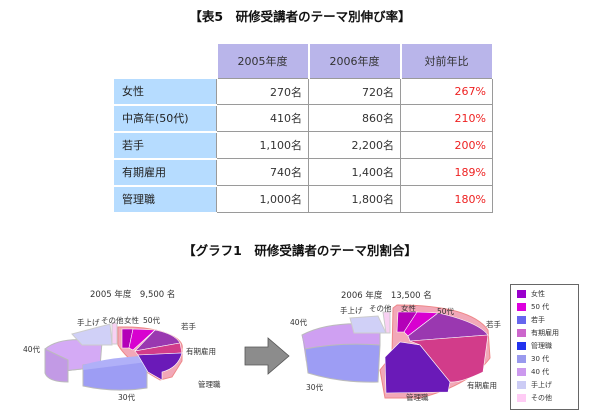 The image size is (600, 420). What do you see at coordinates (165, 172) in the screenshot?
I see `row-label: 有期雇用` at bounding box center [165, 172].